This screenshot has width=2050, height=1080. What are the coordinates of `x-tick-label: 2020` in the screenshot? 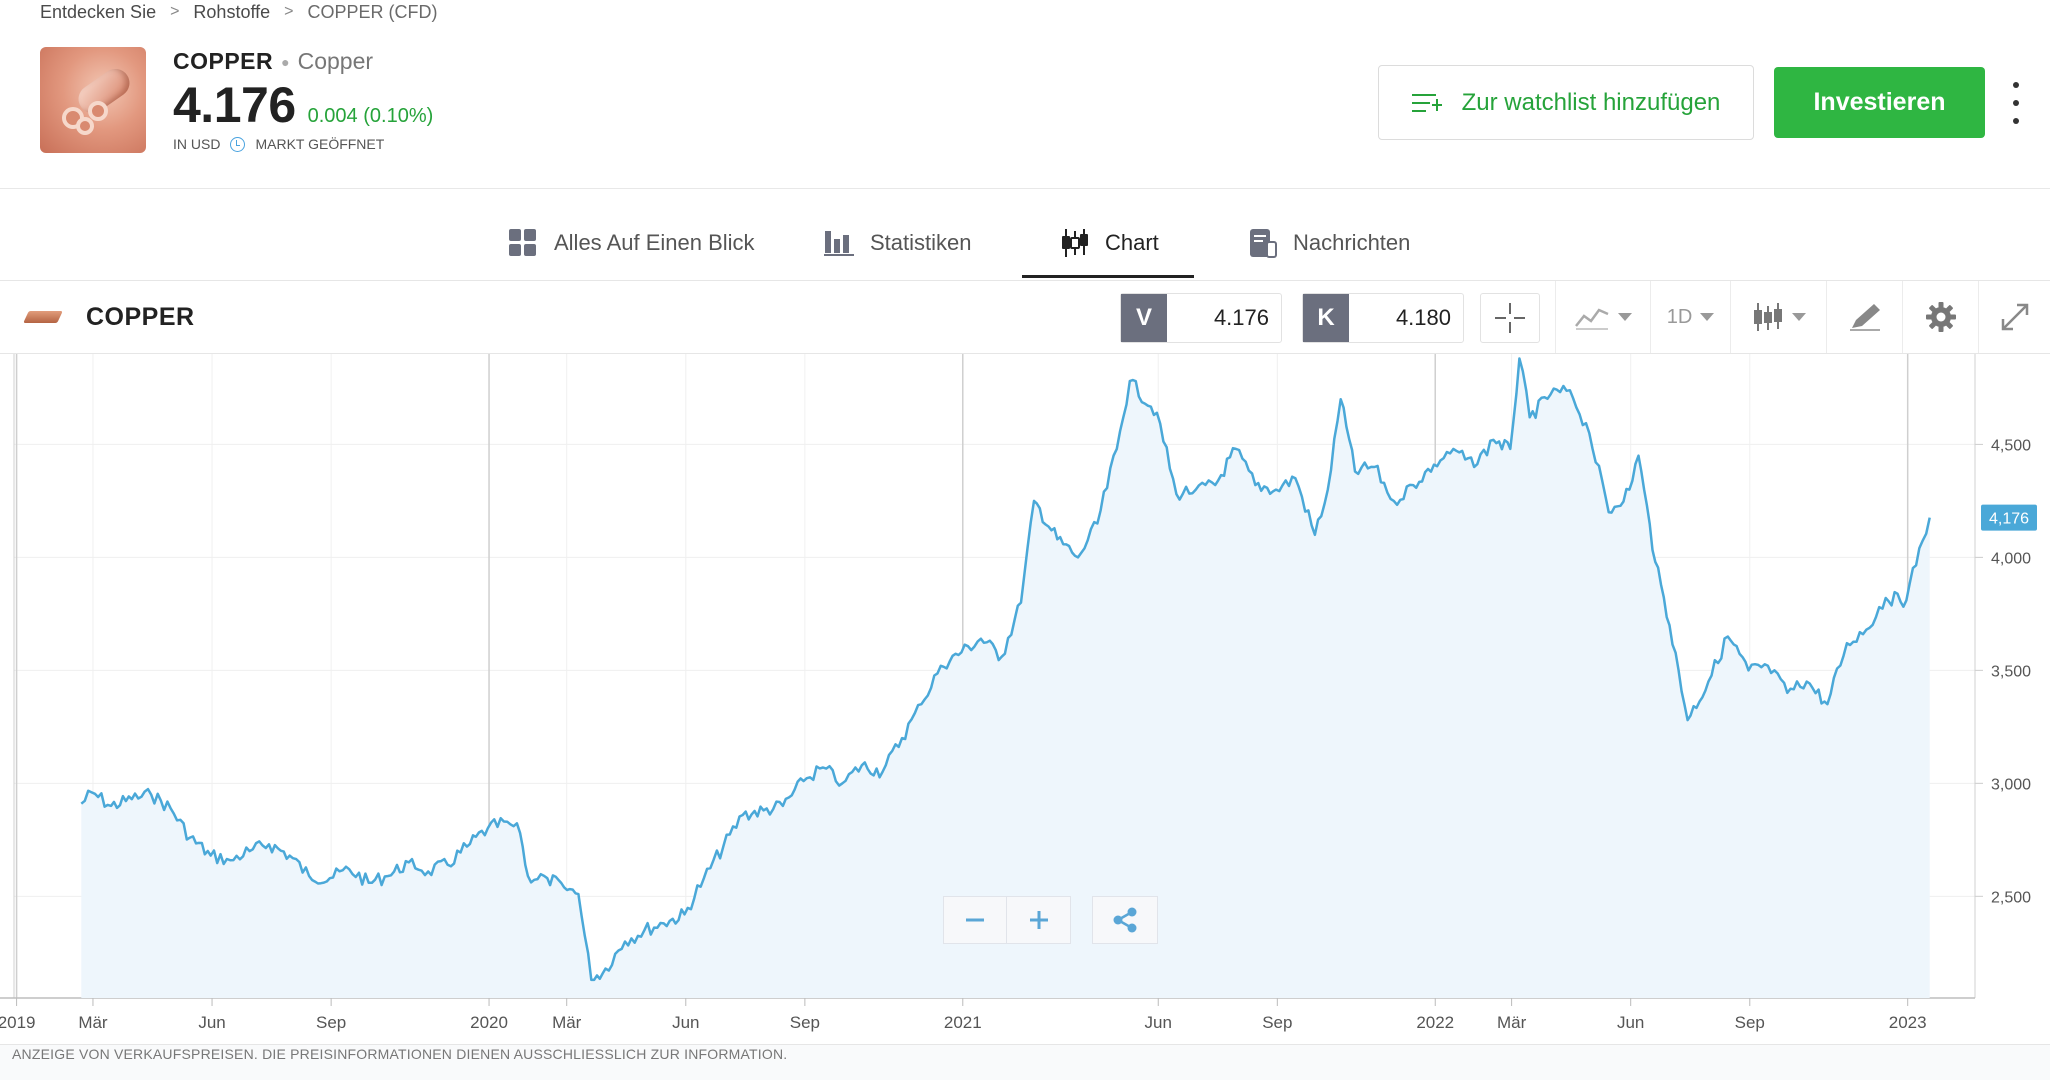 It's located at (489, 1022).